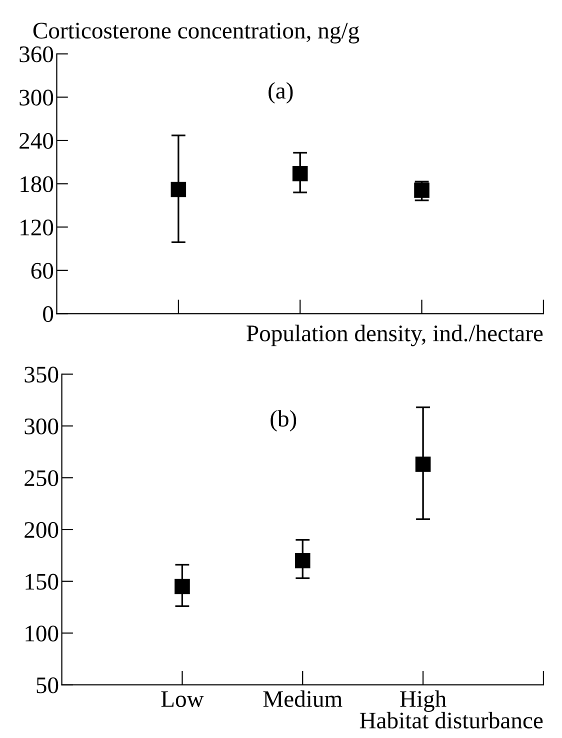  Describe the element at coordinates (394, 335) in the screenshot. I see `x-axis-title: Population density, ind./hectare` at that location.